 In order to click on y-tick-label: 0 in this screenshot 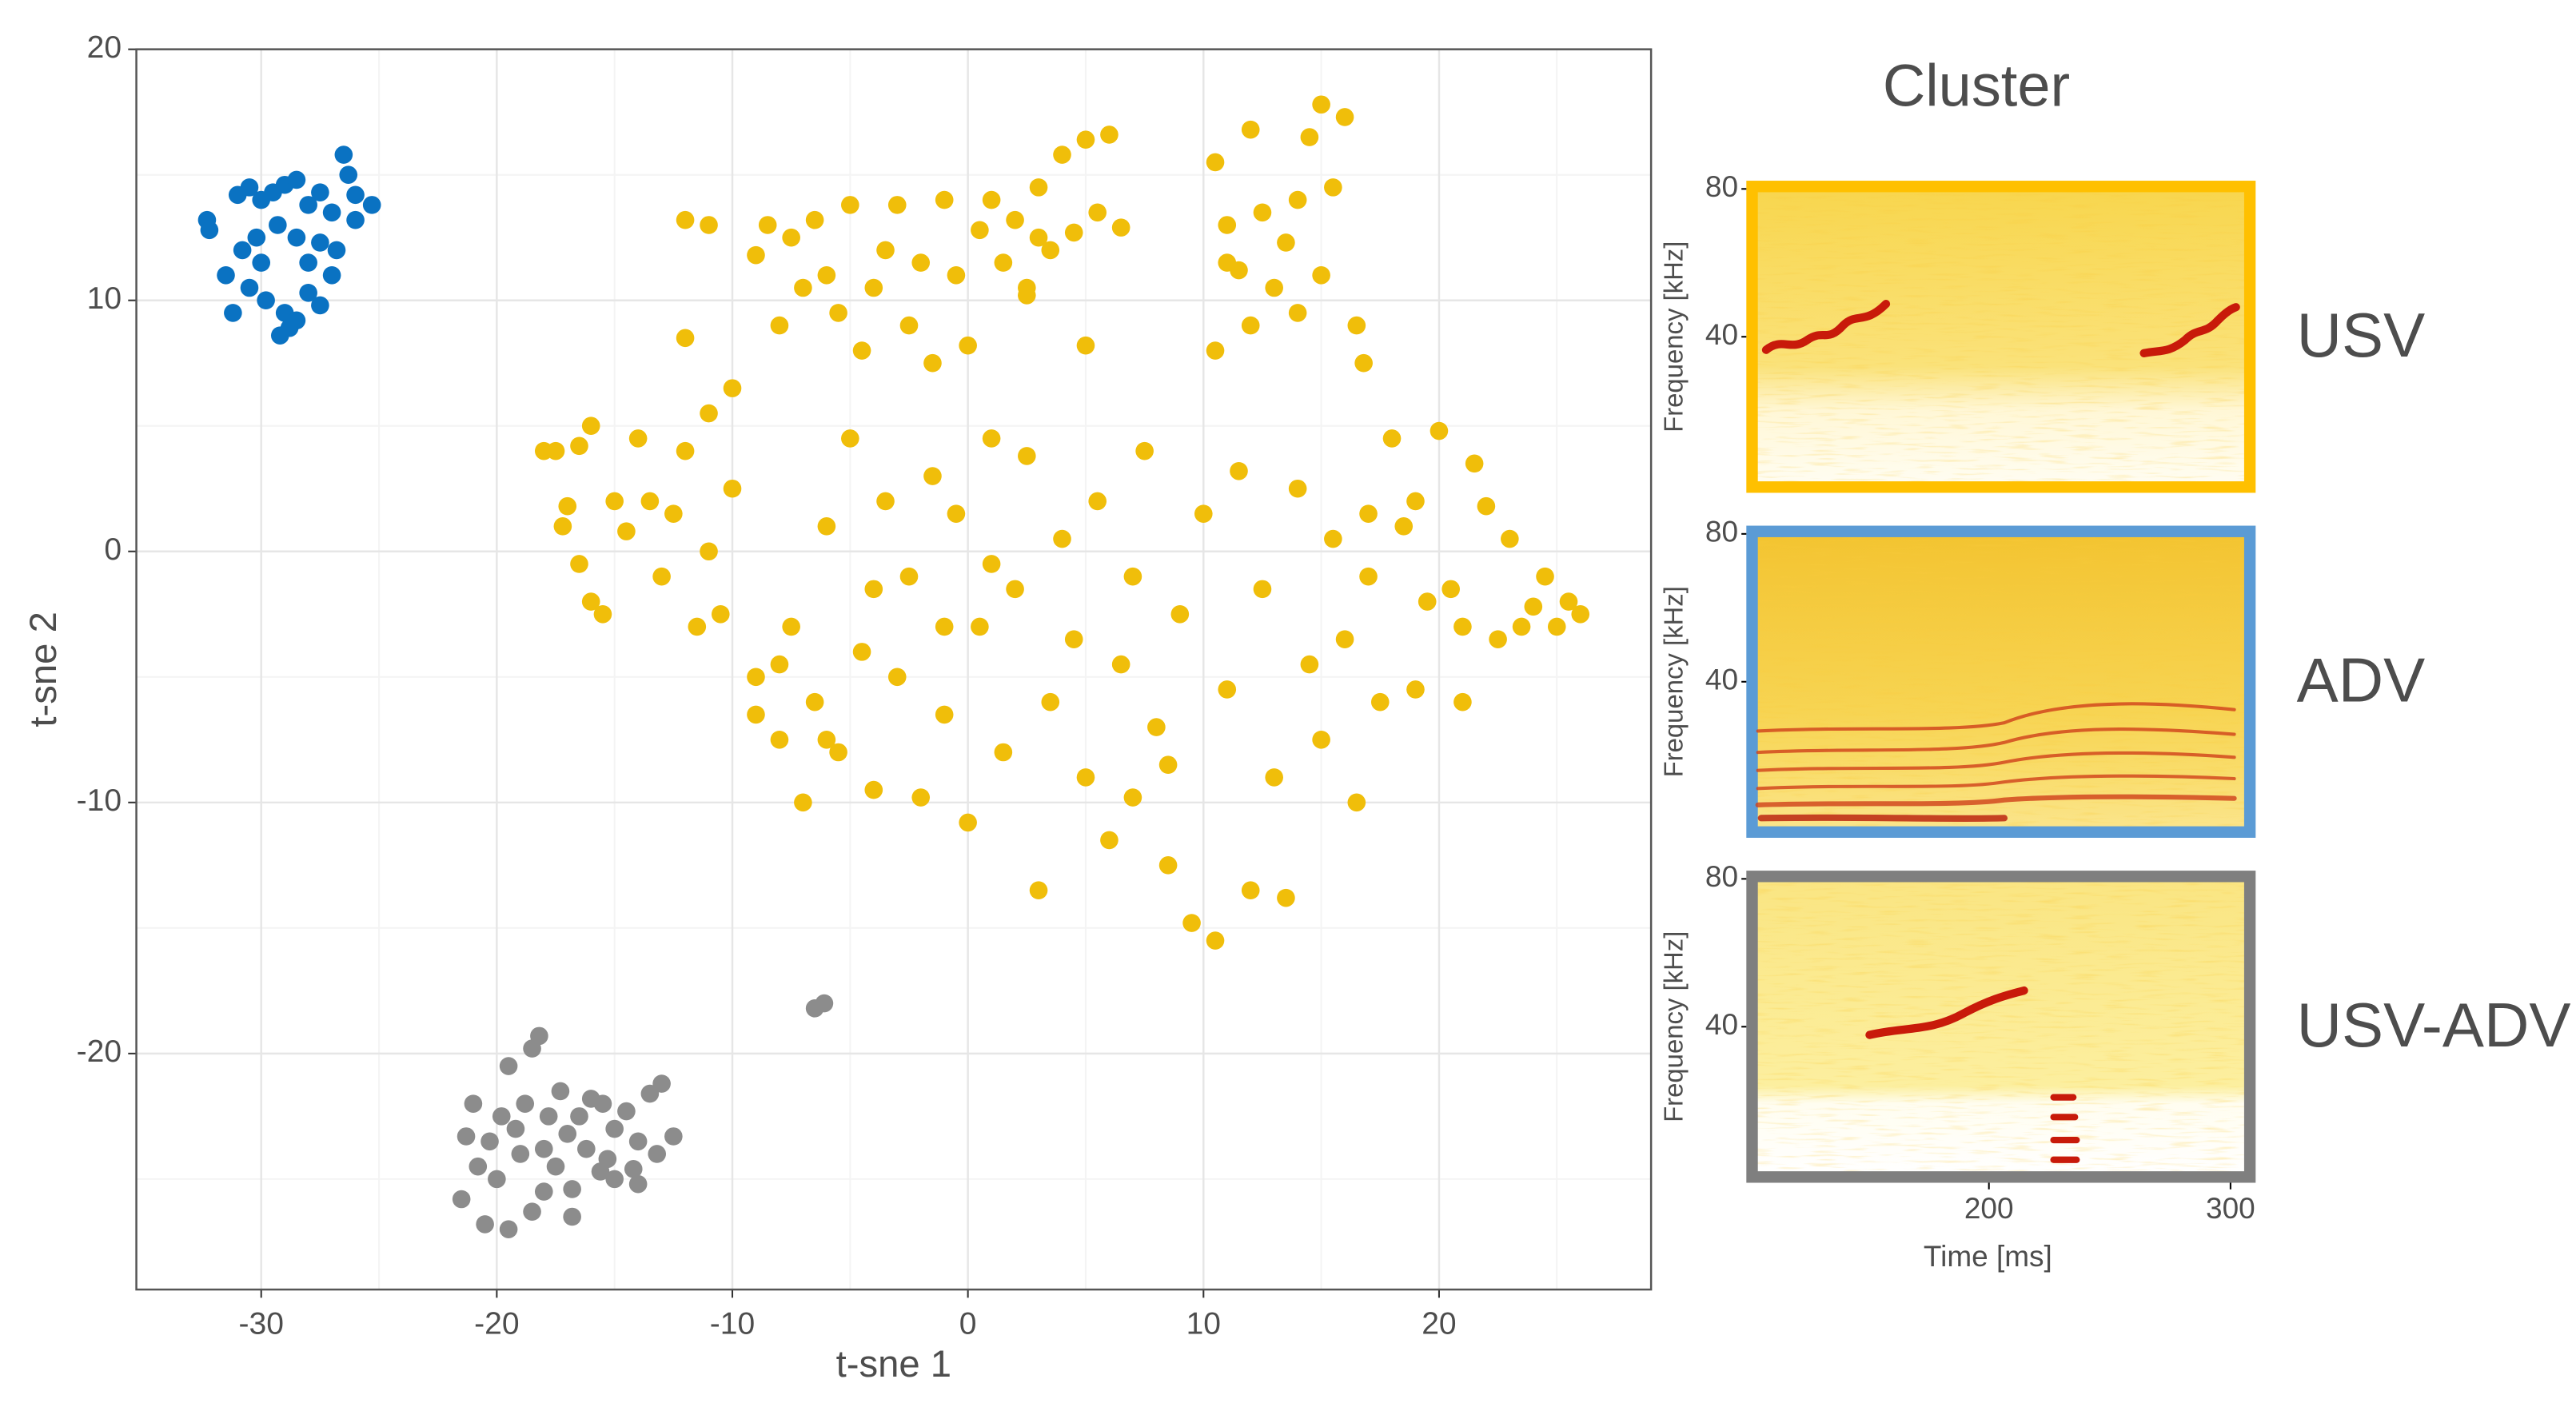, I will do `click(113, 549)`.